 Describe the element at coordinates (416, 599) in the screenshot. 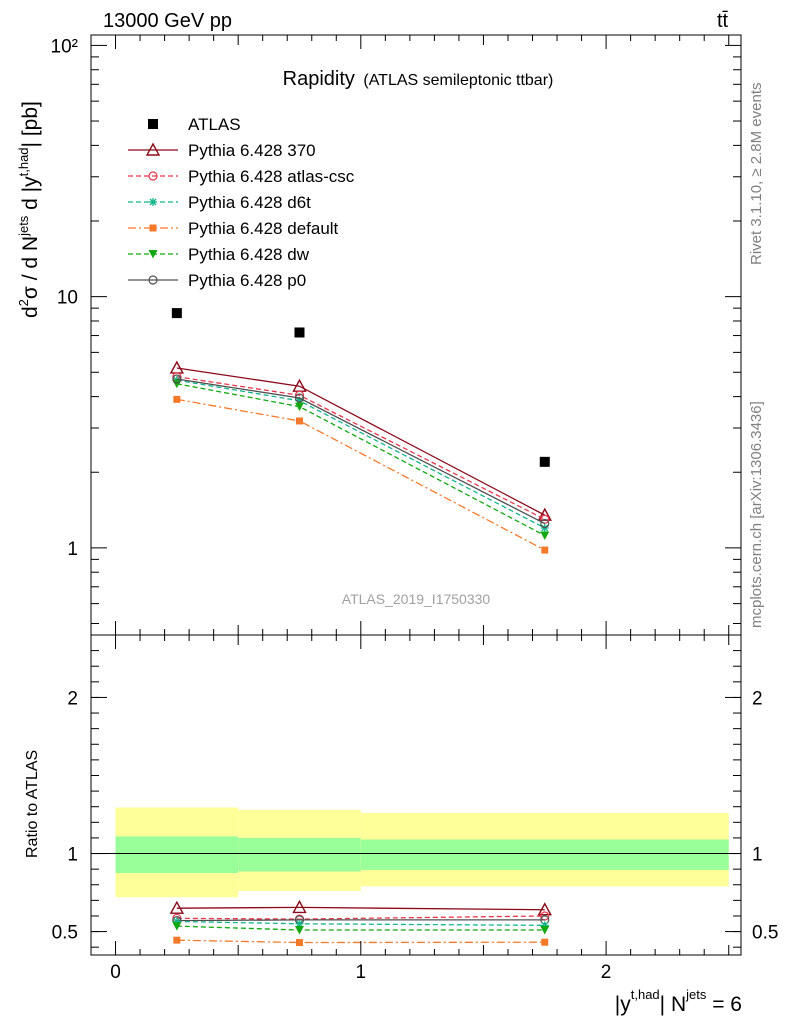

I see `watermark: ATLAS_2019_I1750330` at that location.